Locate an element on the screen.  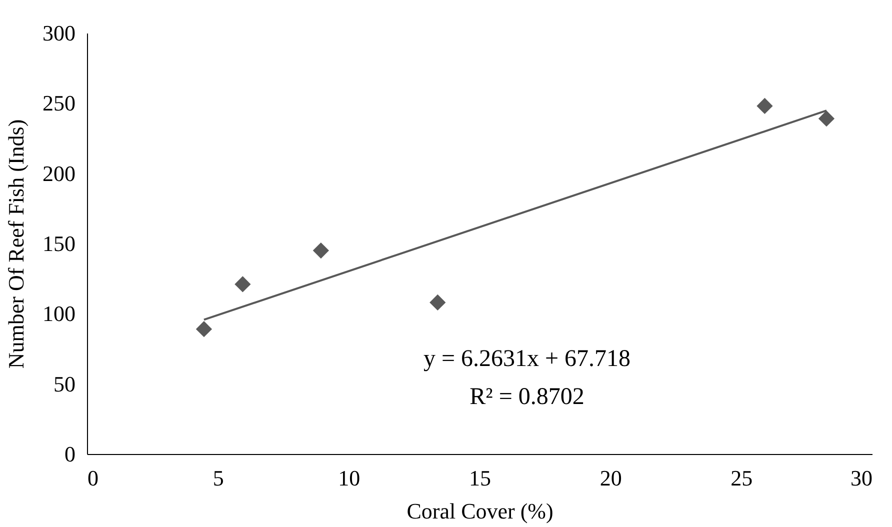
x-tick-label: 30 is located at coordinates (861, 478).